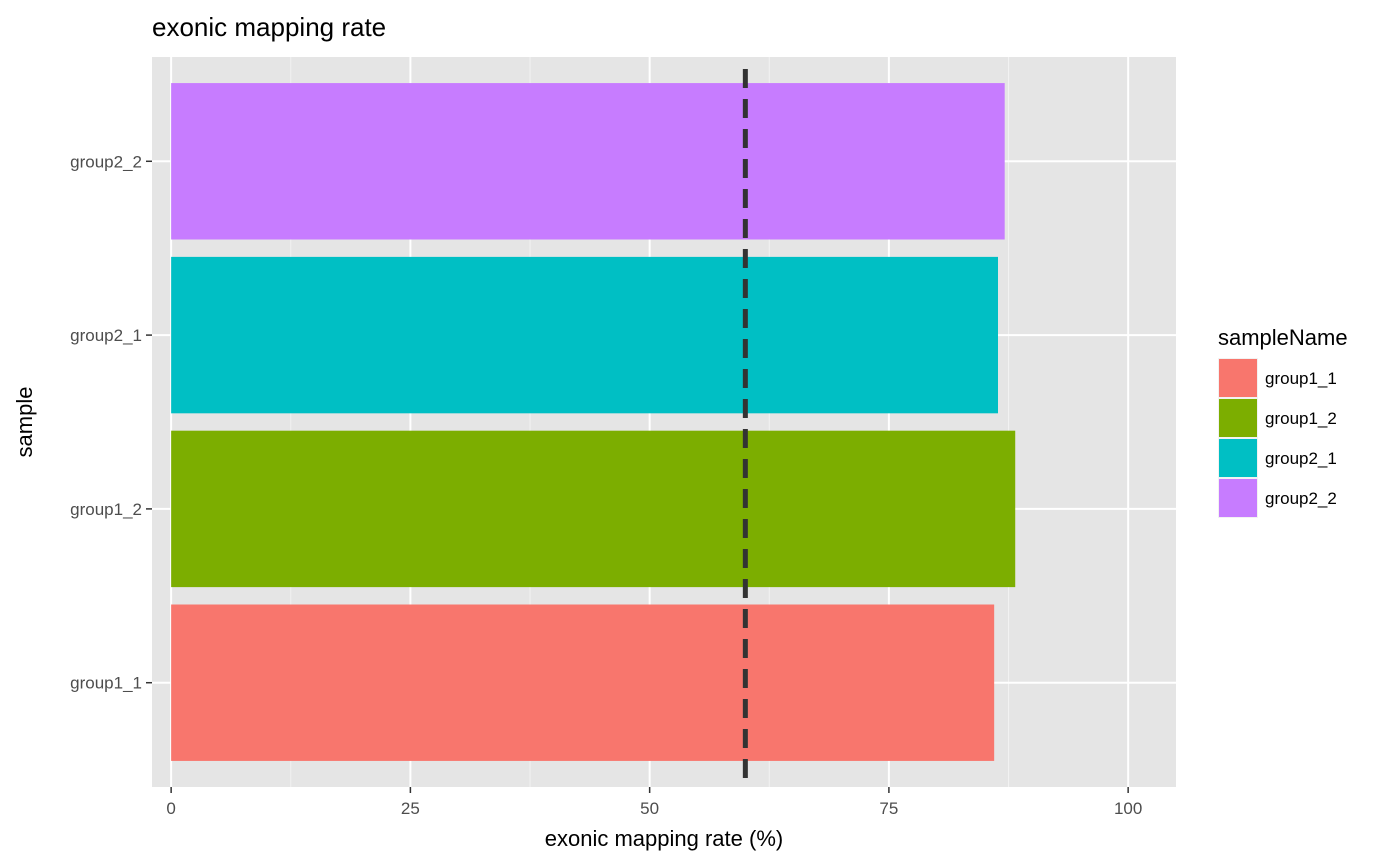  I want to click on y-tick-label: group1_2, so click(106, 509).